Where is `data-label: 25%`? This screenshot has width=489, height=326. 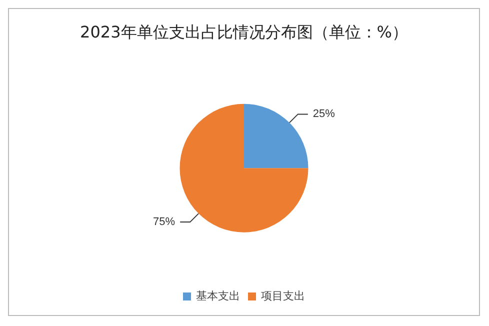 data-label: 25% is located at coordinates (324, 114).